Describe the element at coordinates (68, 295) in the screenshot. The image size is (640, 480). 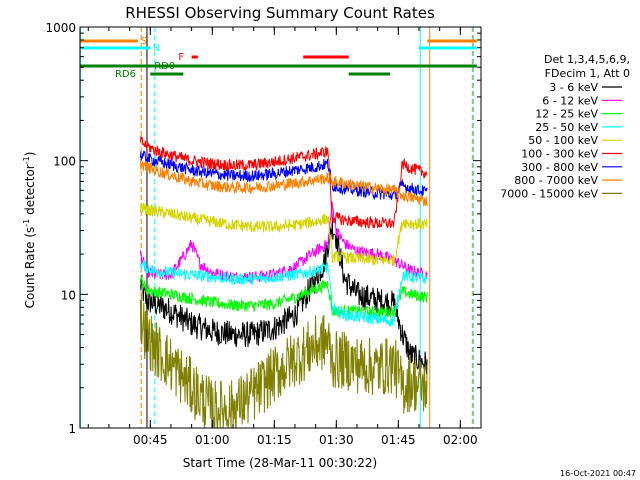
I see `y-tick-label-1: 10` at that location.